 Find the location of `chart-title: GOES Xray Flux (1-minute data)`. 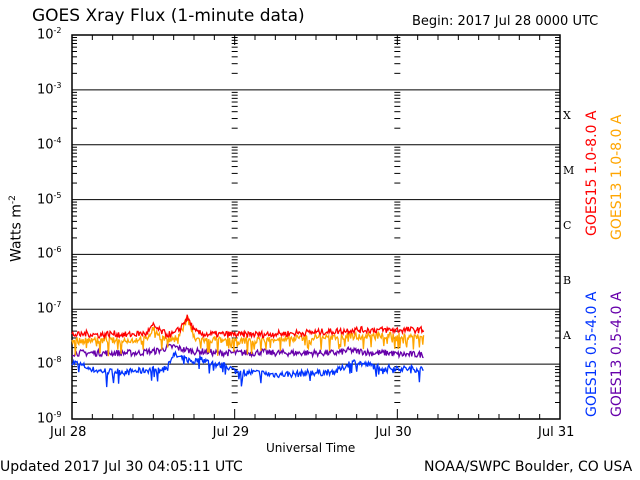

chart-title: GOES Xray Flux (1-minute data) is located at coordinates (168, 16).